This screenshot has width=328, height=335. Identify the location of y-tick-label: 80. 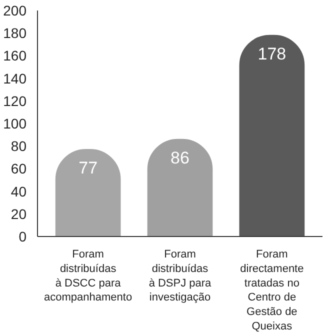
(18, 146).